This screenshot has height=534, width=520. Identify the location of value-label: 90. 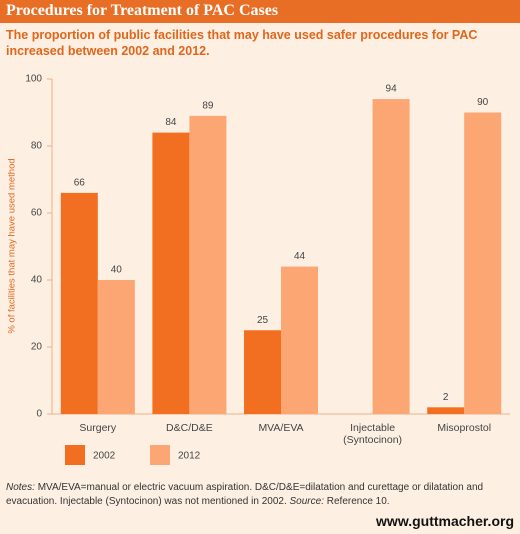
(483, 102).